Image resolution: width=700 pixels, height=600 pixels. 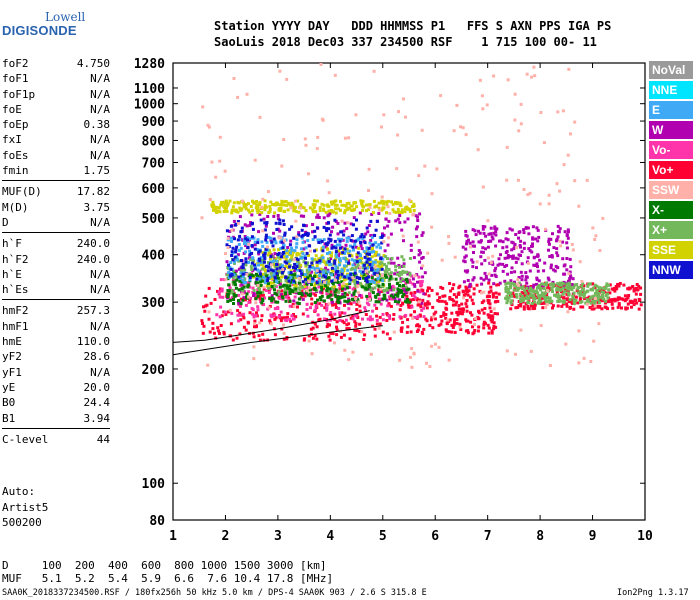 I want to click on param-label: MUF(D), so click(x=22, y=192).